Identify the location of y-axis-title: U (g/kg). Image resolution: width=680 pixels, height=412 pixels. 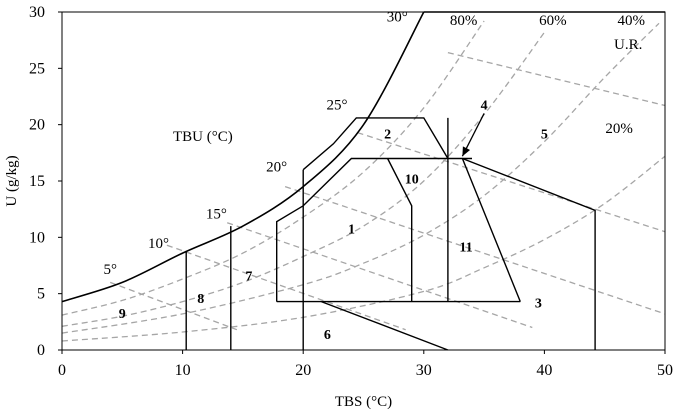
(12, 180).